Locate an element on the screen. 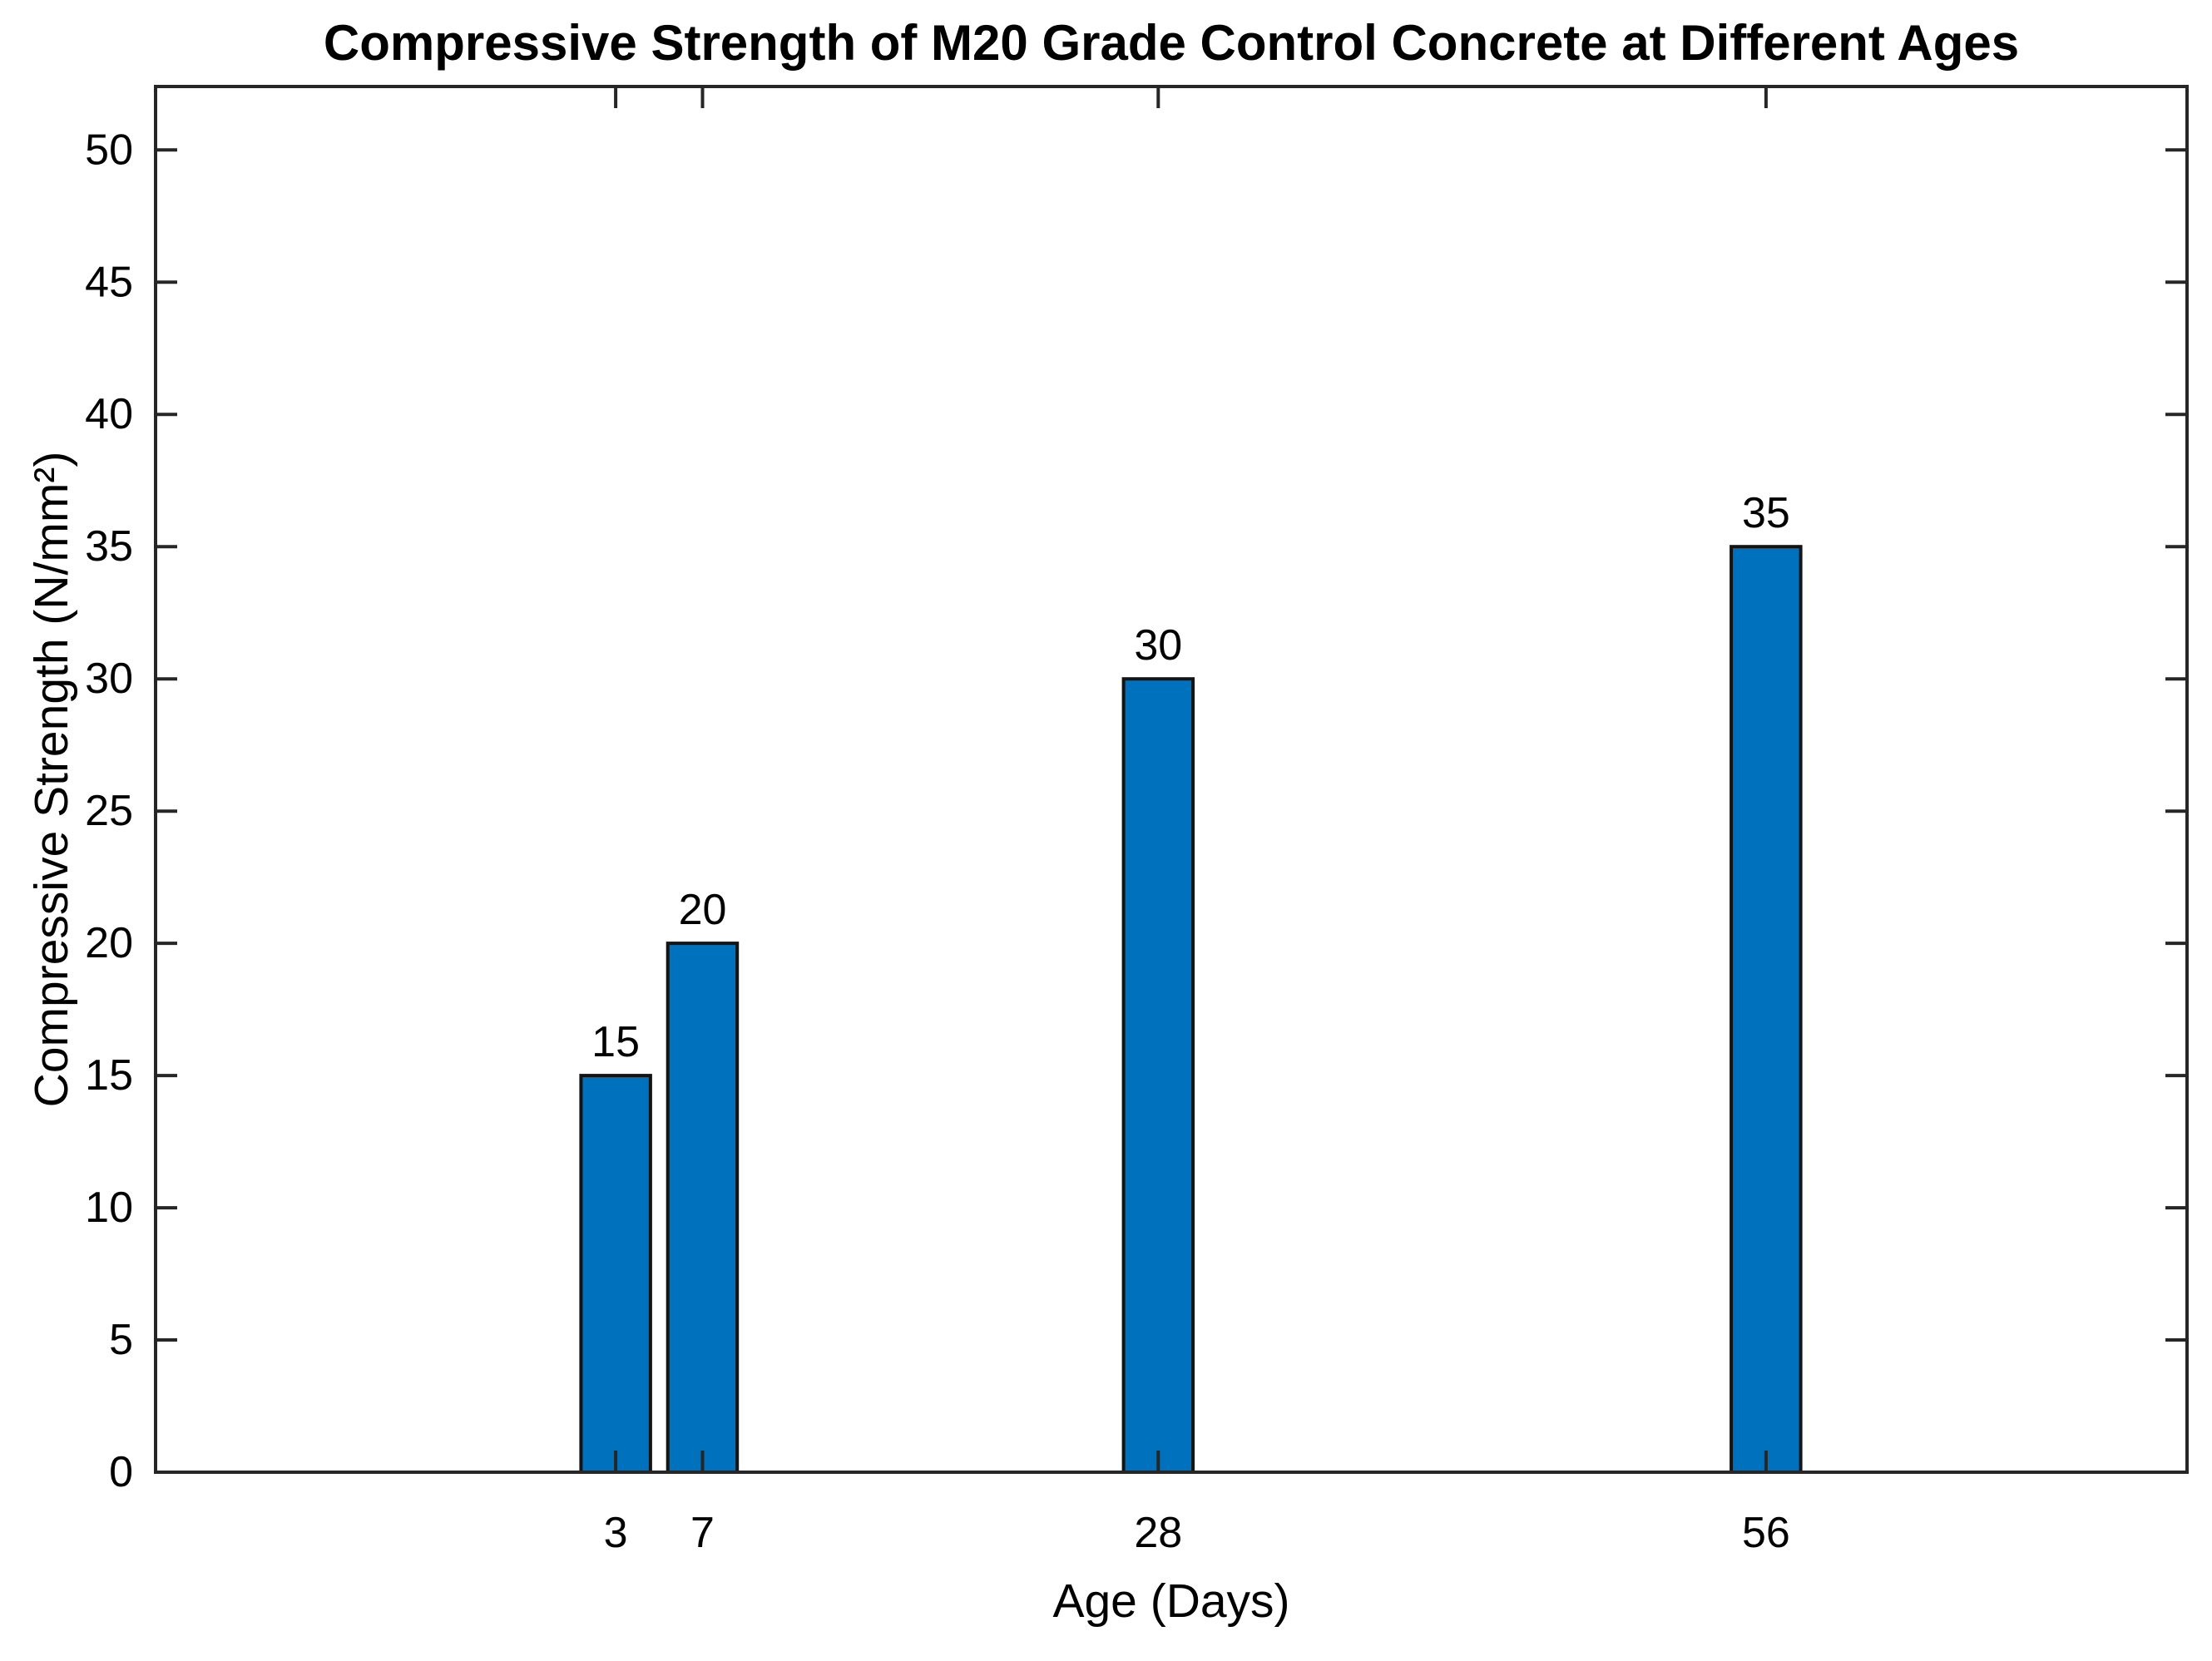 The height and width of the screenshot is (1661, 2212). x-tick-label: 28 is located at coordinates (1158, 1533).